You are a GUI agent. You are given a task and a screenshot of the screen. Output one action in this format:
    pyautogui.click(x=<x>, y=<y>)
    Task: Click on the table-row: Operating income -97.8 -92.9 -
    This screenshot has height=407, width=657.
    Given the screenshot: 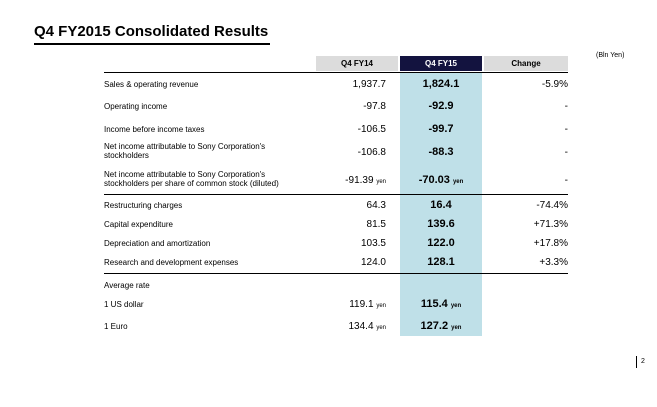 What is the action you would take?
    pyautogui.click(x=336, y=107)
    